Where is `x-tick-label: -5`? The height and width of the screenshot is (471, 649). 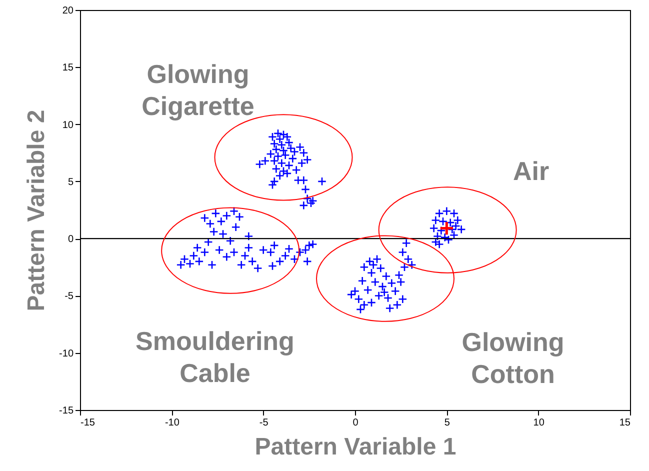
x-tick-label: -5 is located at coordinates (264, 423).